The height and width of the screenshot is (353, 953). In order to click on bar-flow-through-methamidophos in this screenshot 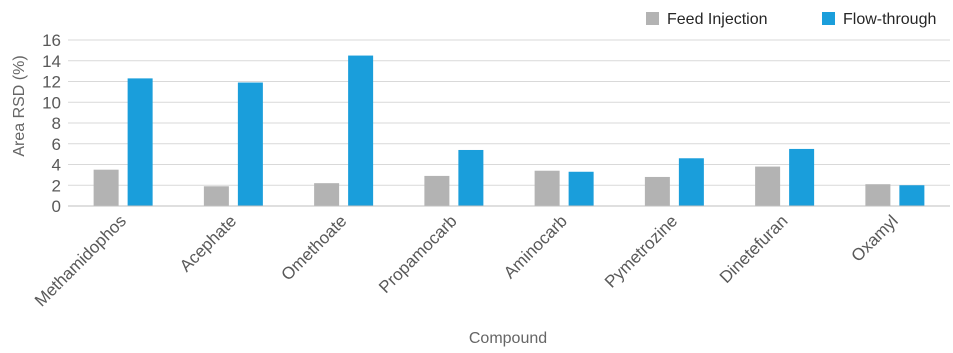, I will do `click(140, 142)`.